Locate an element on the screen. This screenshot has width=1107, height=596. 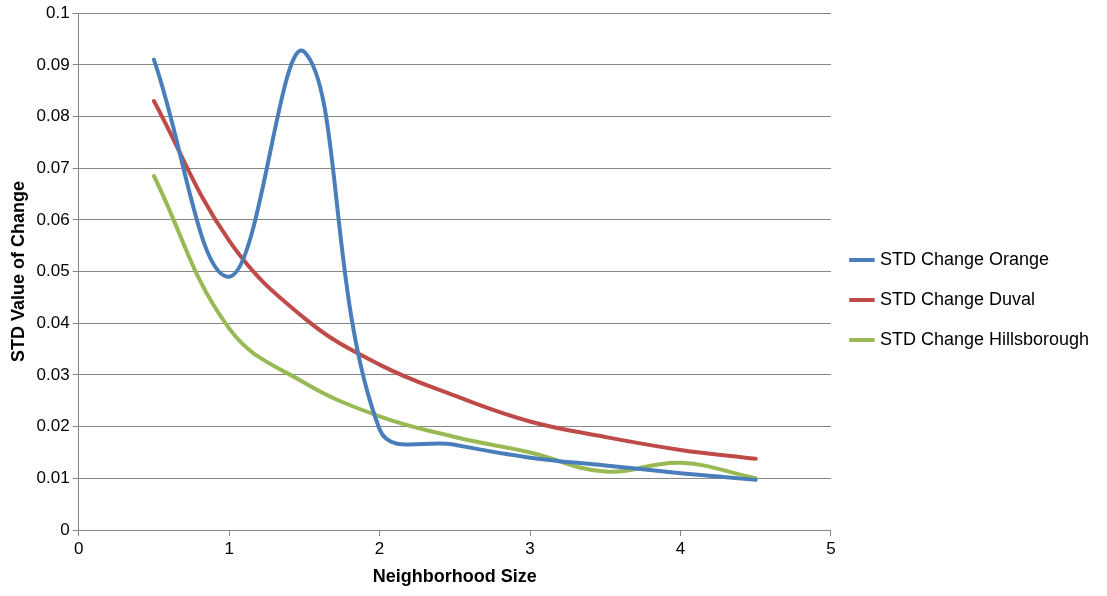
x-tick-label: 2 is located at coordinates (379, 548).